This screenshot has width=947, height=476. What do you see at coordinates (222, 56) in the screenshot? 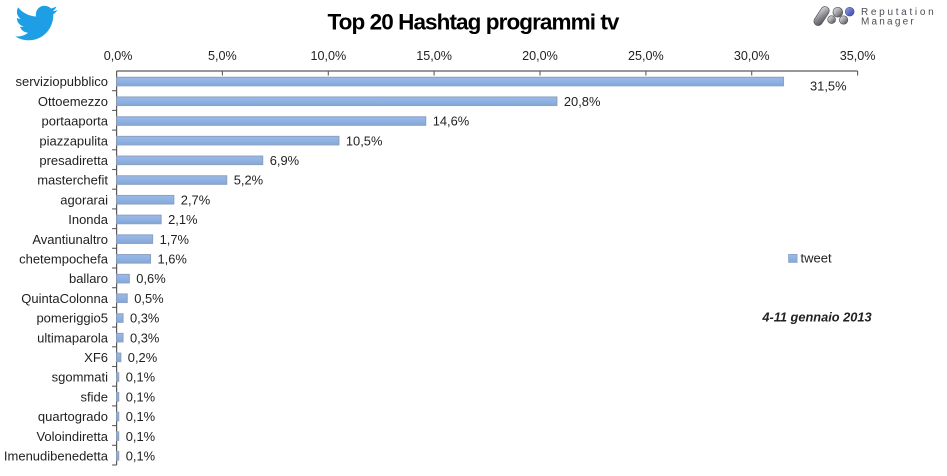
I see `svg-text: 5,0%` at bounding box center [222, 56].